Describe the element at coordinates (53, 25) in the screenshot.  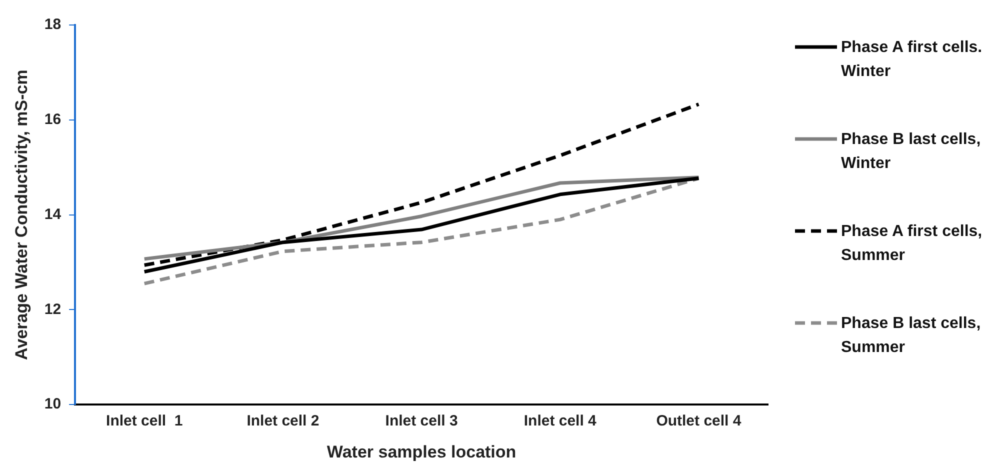
I see `y-tick-label: 18` at that location.